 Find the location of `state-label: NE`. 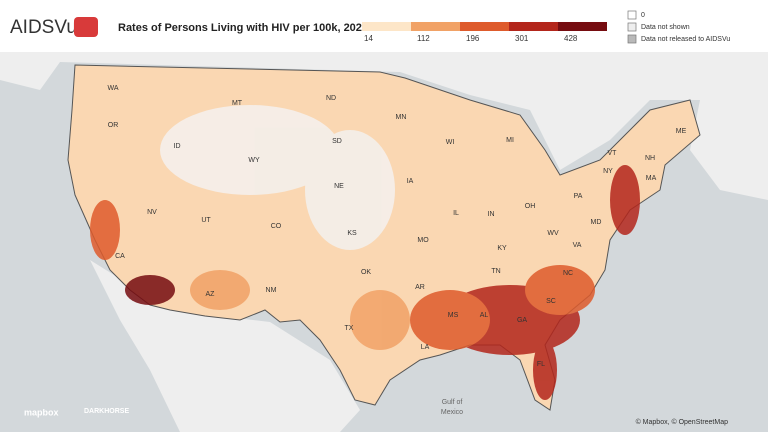

state-label: NE is located at coordinates (339, 186).